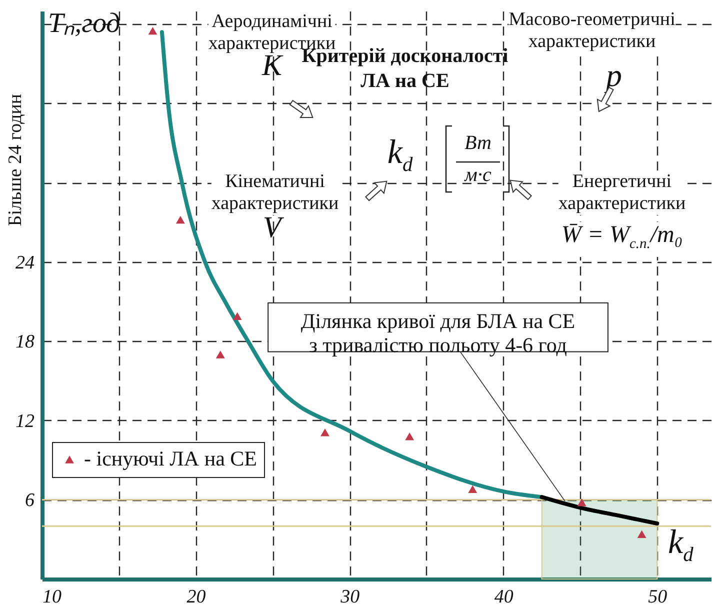 The width and height of the screenshot is (723, 608). What do you see at coordinates (622, 193) in the screenshot?
I see `annotation: Енергетичні характеристики` at bounding box center [622, 193].